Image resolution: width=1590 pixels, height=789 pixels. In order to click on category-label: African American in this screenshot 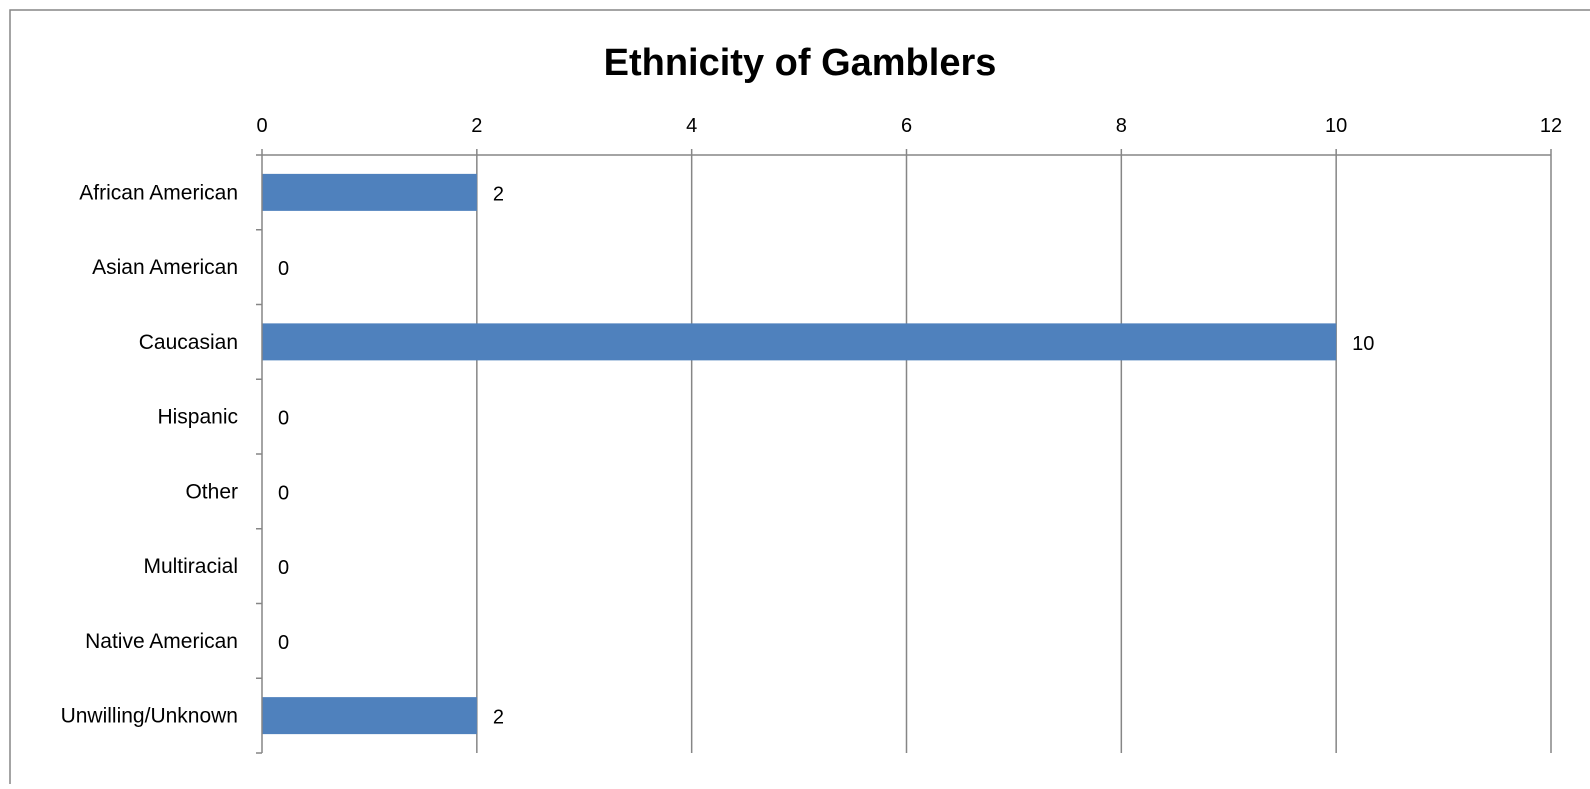, I will do `click(158, 192)`.